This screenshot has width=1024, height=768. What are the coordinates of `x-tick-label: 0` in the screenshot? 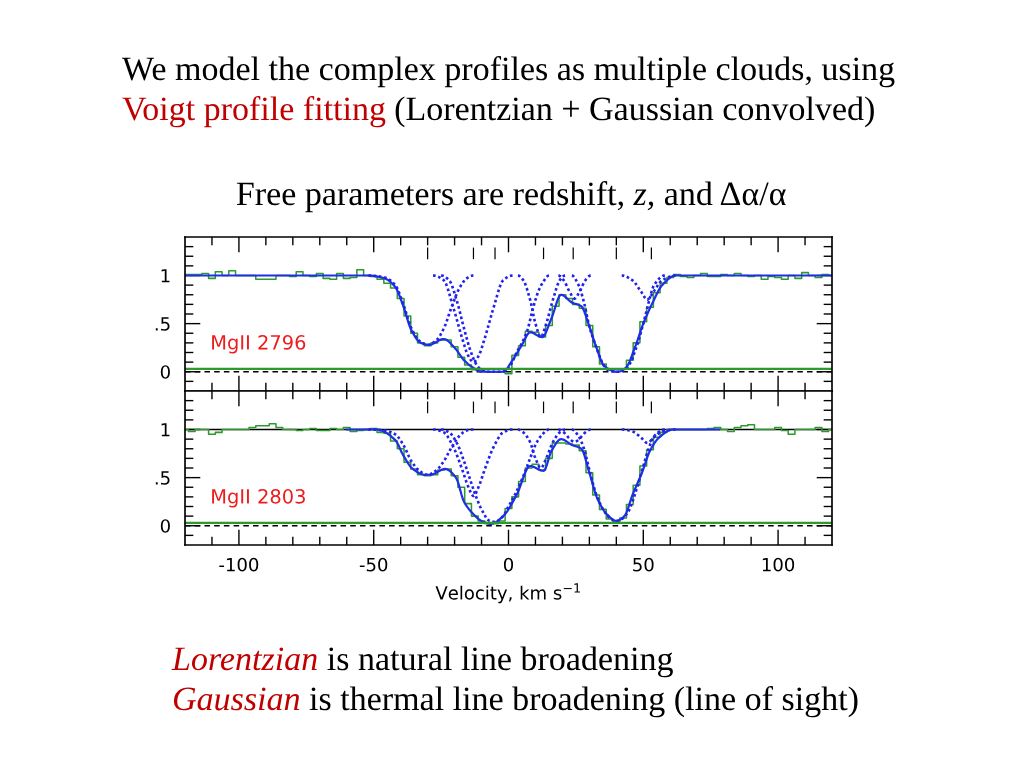 It's located at (508, 564).